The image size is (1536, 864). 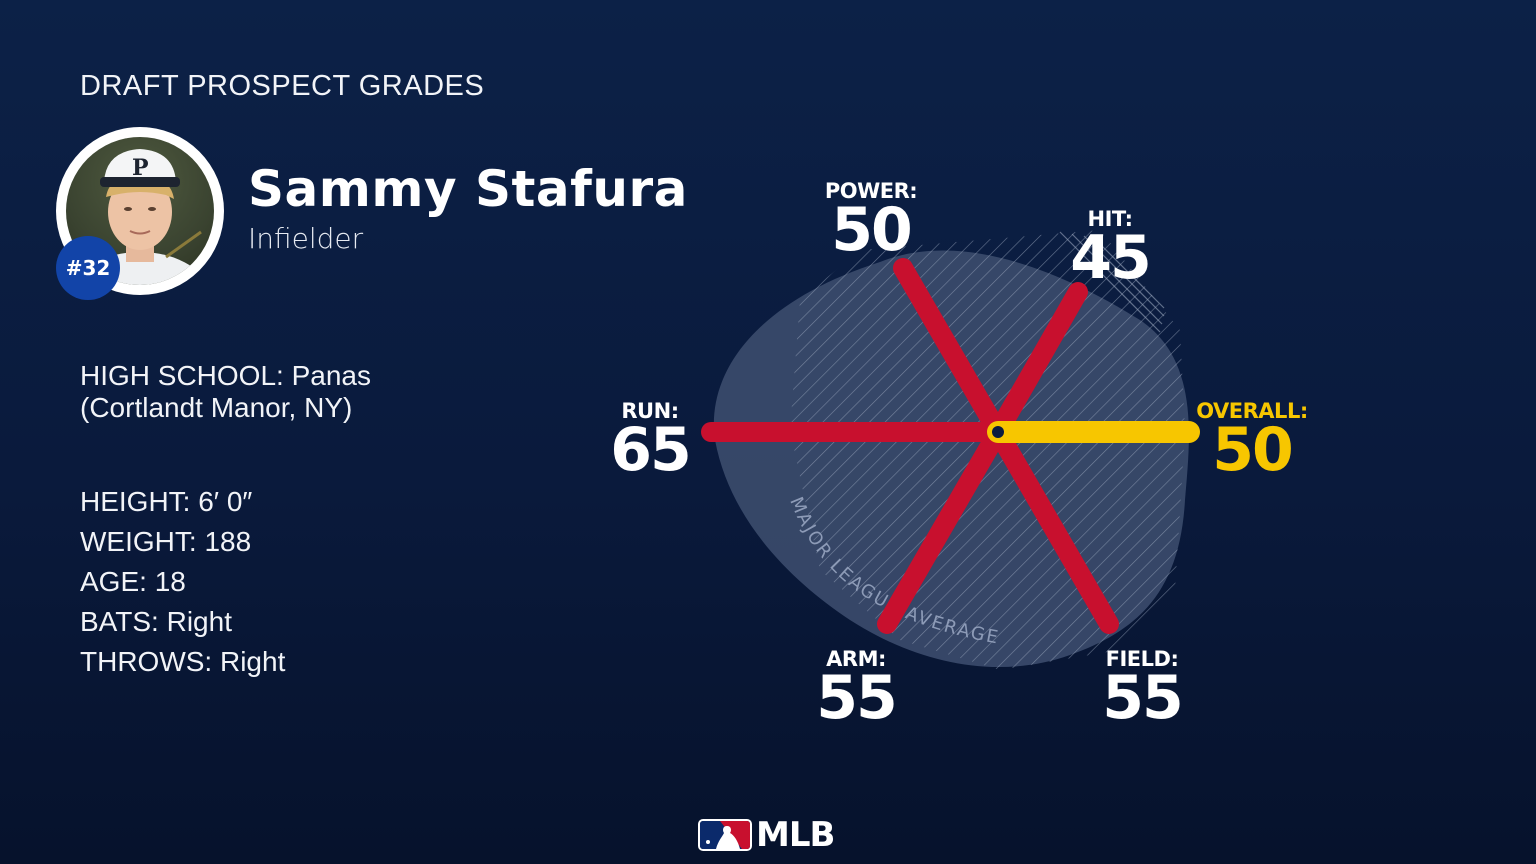 I want to click on page-title: DRAFT PROSPECT GRADES, so click(x=282, y=86).